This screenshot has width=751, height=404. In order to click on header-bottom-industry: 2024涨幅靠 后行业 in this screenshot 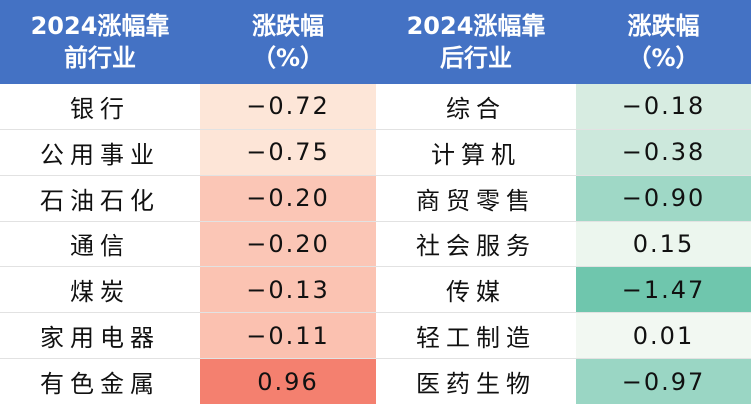, I will do `click(476, 42)`.